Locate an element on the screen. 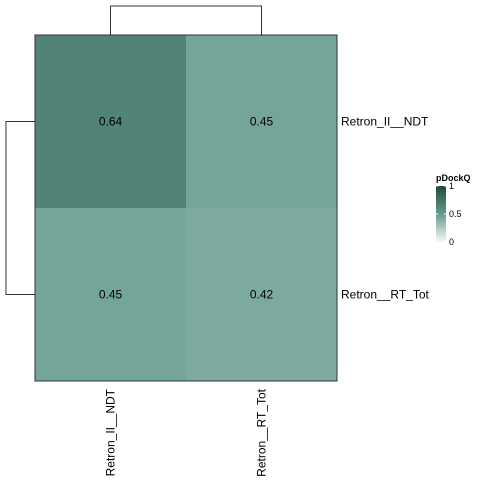 The height and width of the screenshot is (485, 480). color-legend: pDockQ 0 0.5 1 is located at coordinates (453, 210).